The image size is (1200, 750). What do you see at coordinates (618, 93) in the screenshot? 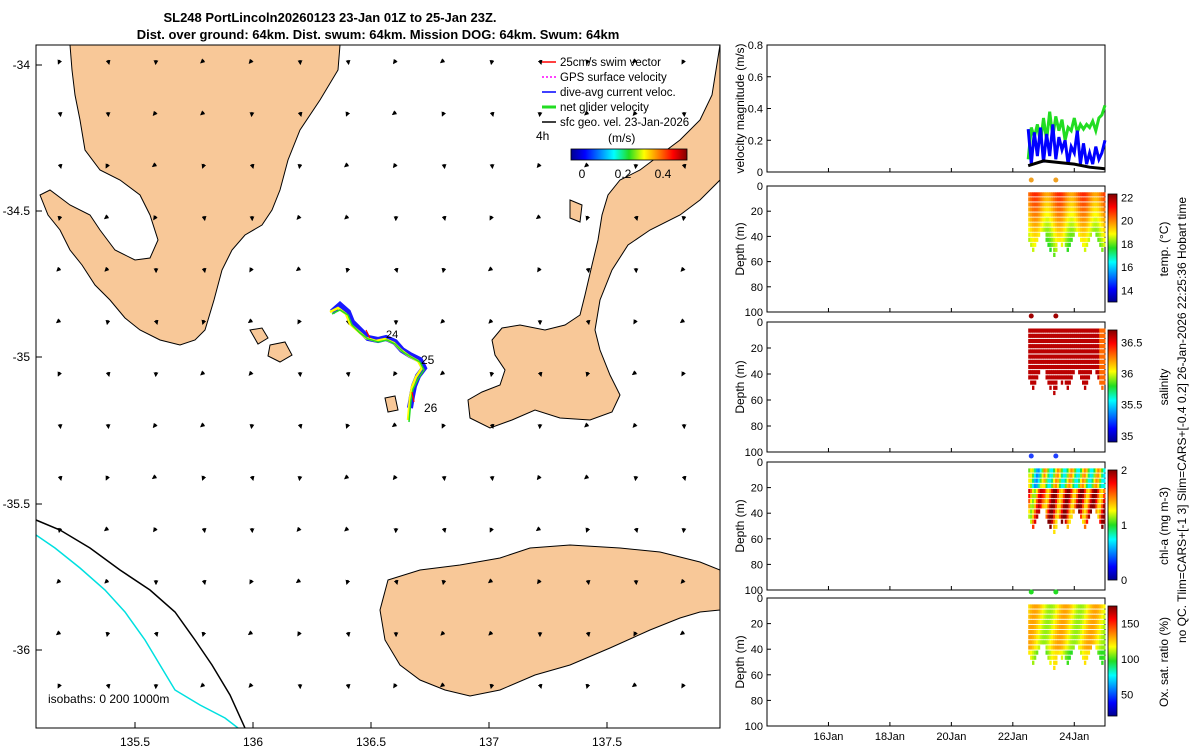
I see `legend-label: dive-avg current veloc.` at bounding box center [618, 93].